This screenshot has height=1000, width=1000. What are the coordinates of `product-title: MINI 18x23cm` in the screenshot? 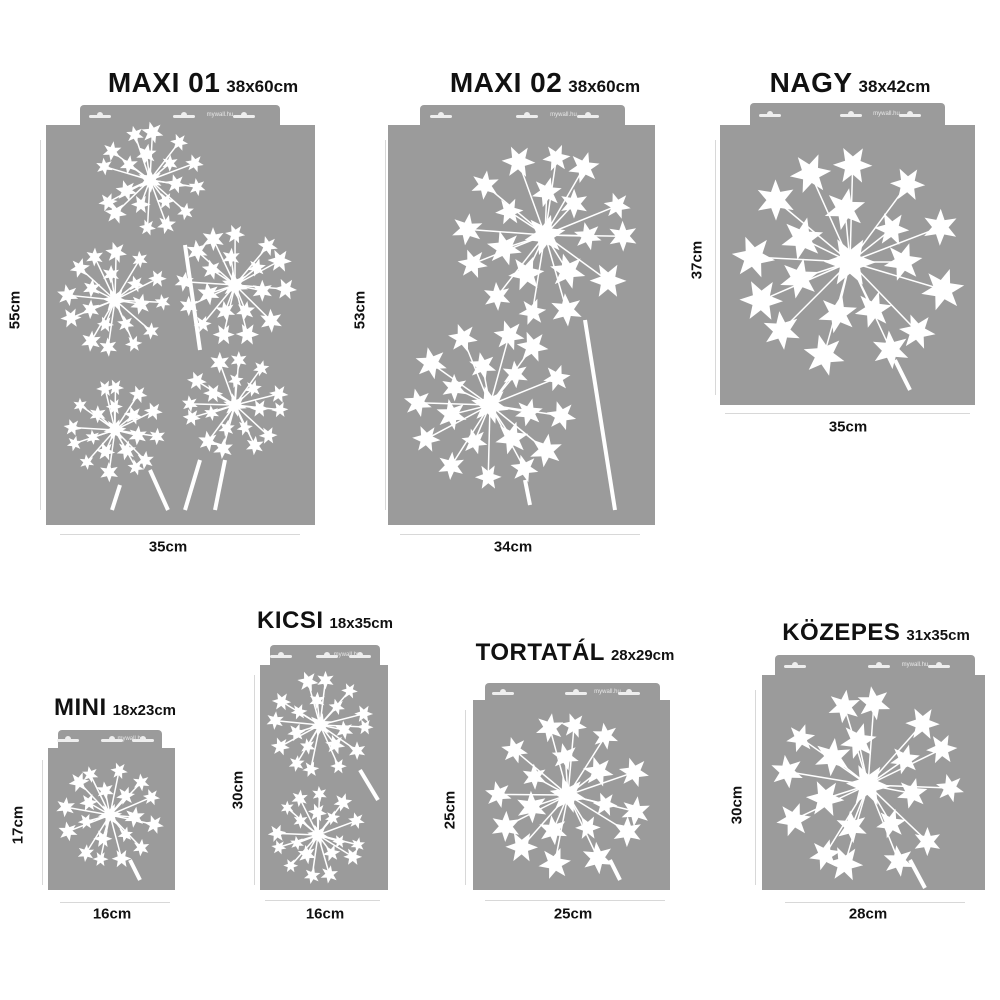 It's located at (115, 708).